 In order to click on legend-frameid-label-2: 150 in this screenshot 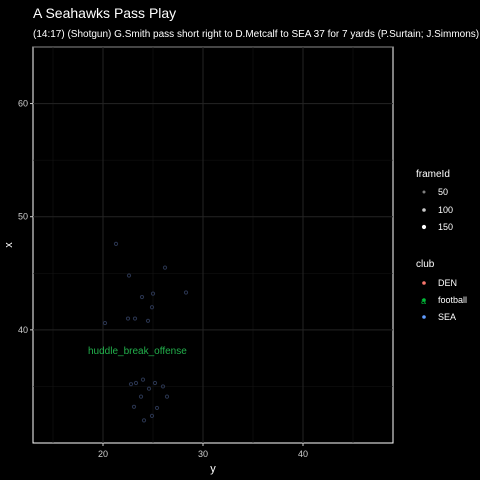, I will do `click(445, 227)`.